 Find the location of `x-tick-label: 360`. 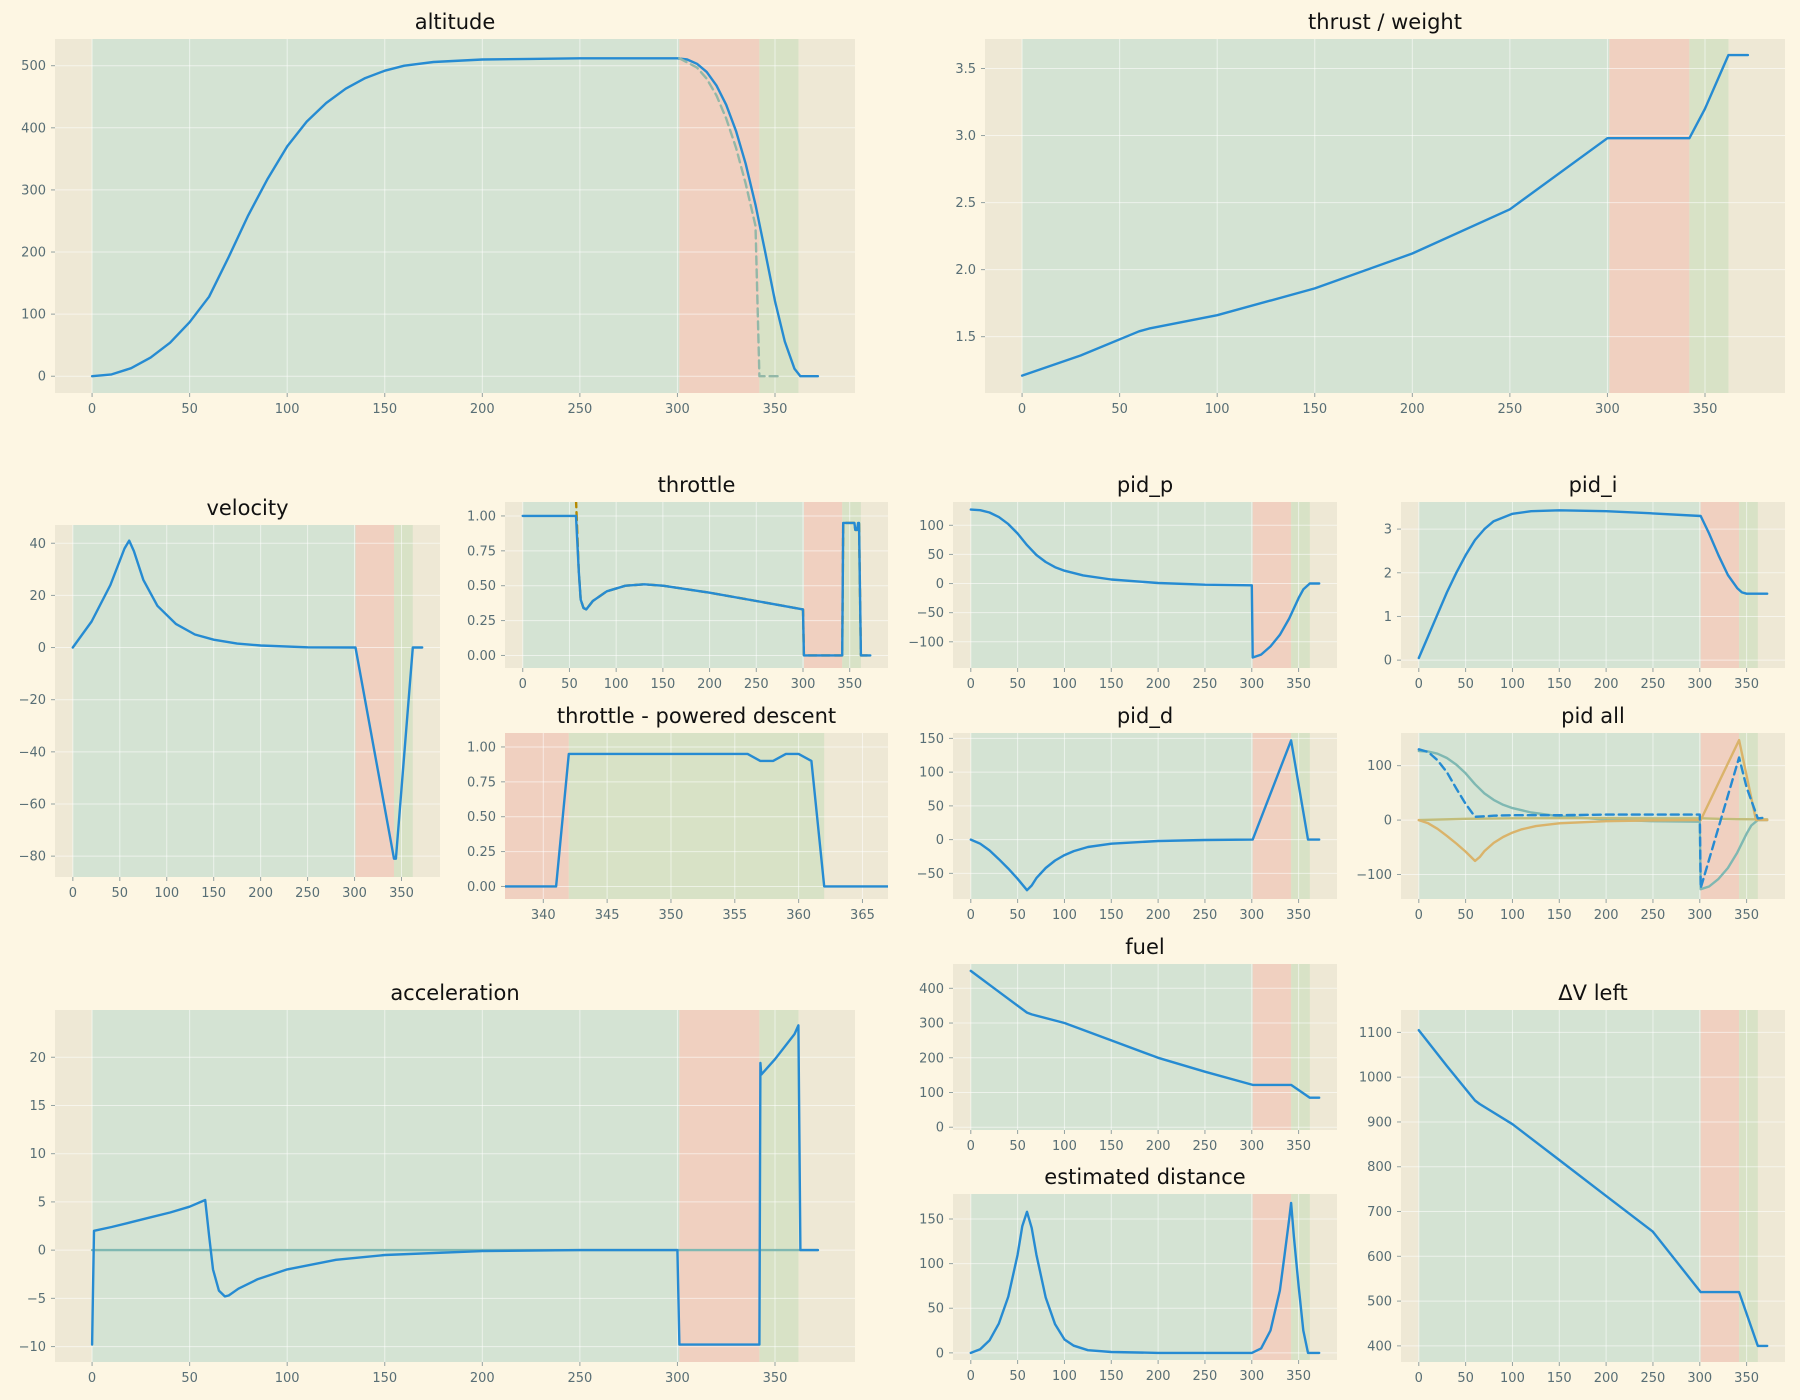

x-tick-label: 360 is located at coordinates (798, 915).